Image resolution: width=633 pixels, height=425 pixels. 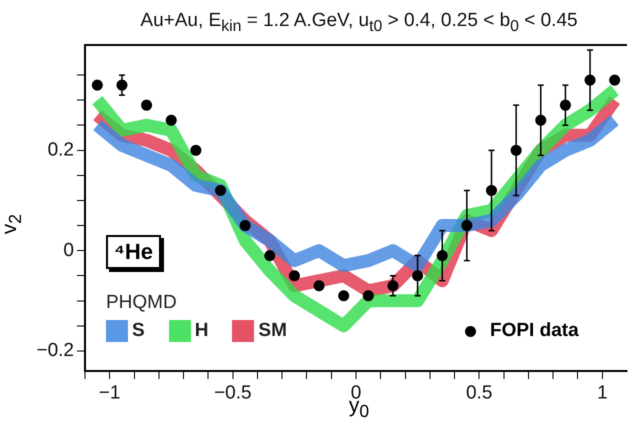 What do you see at coordinates (134, 252) in the screenshot?
I see `annotation: ⁴He` at bounding box center [134, 252].